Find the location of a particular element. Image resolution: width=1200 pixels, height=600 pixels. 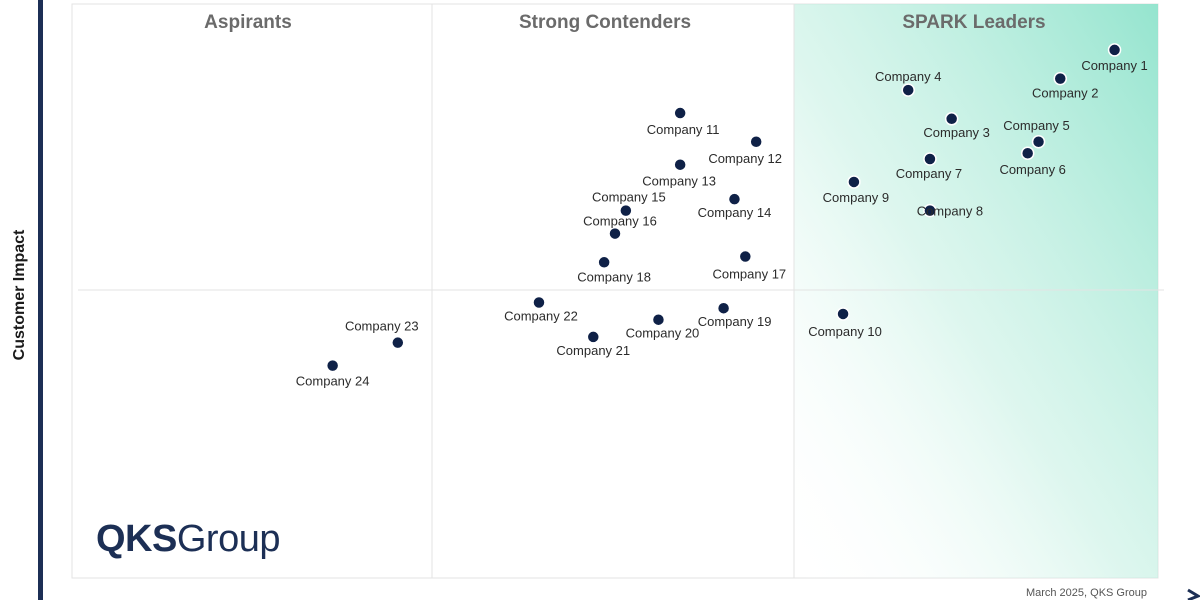

data-label-company-22: Company 22 is located at coordinates (541, 315).